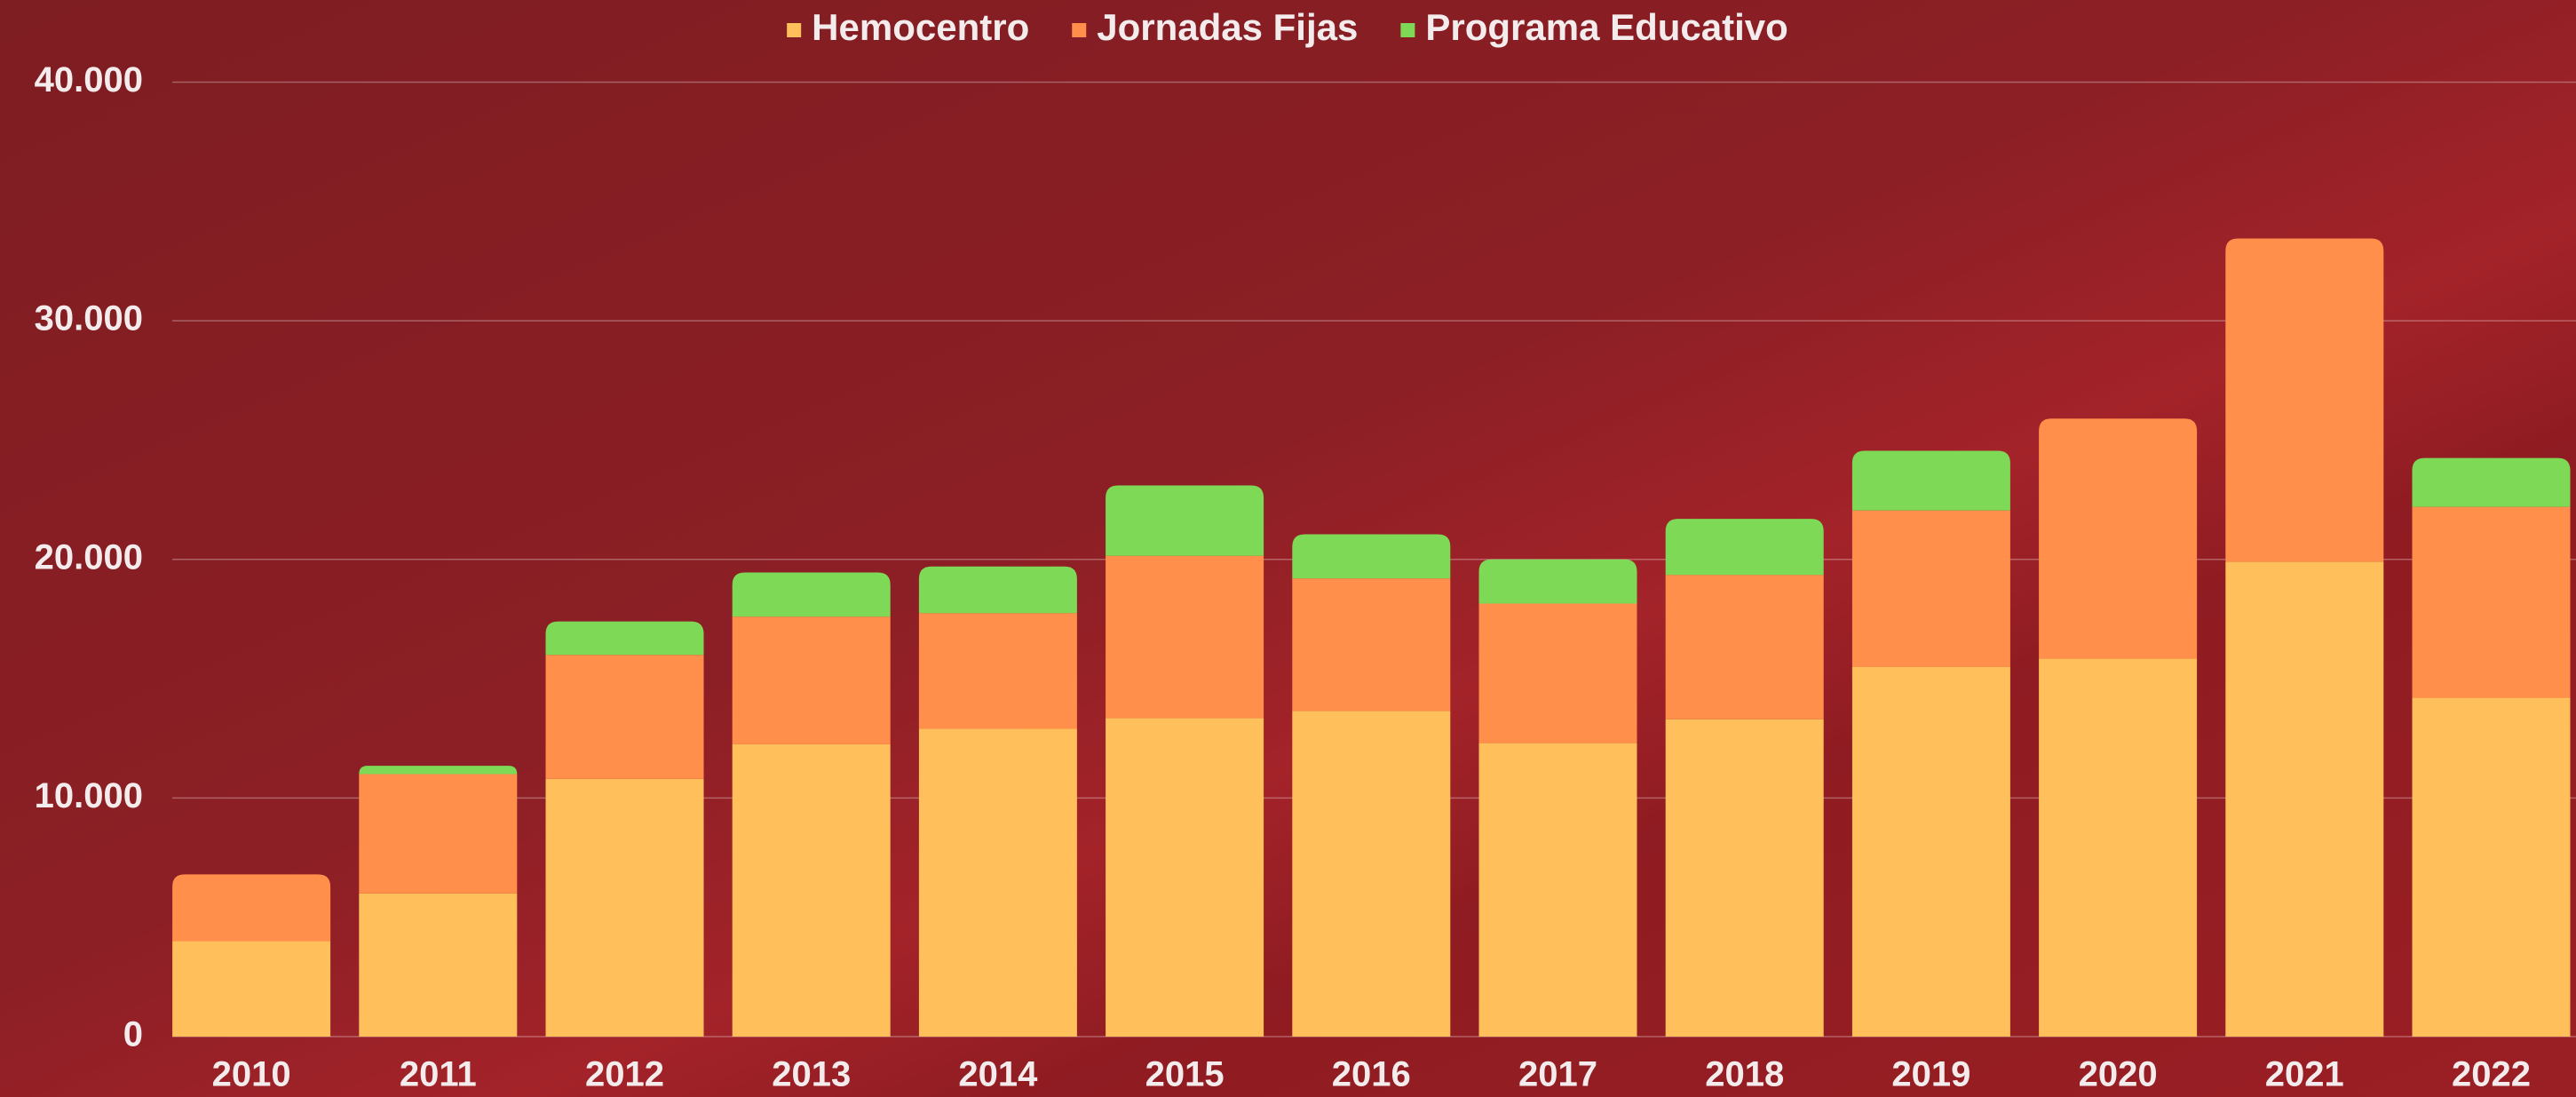 This screenshot has height=1097, width=2576. I want to click on x-tick-label: 2018, so click(1745, 1074).